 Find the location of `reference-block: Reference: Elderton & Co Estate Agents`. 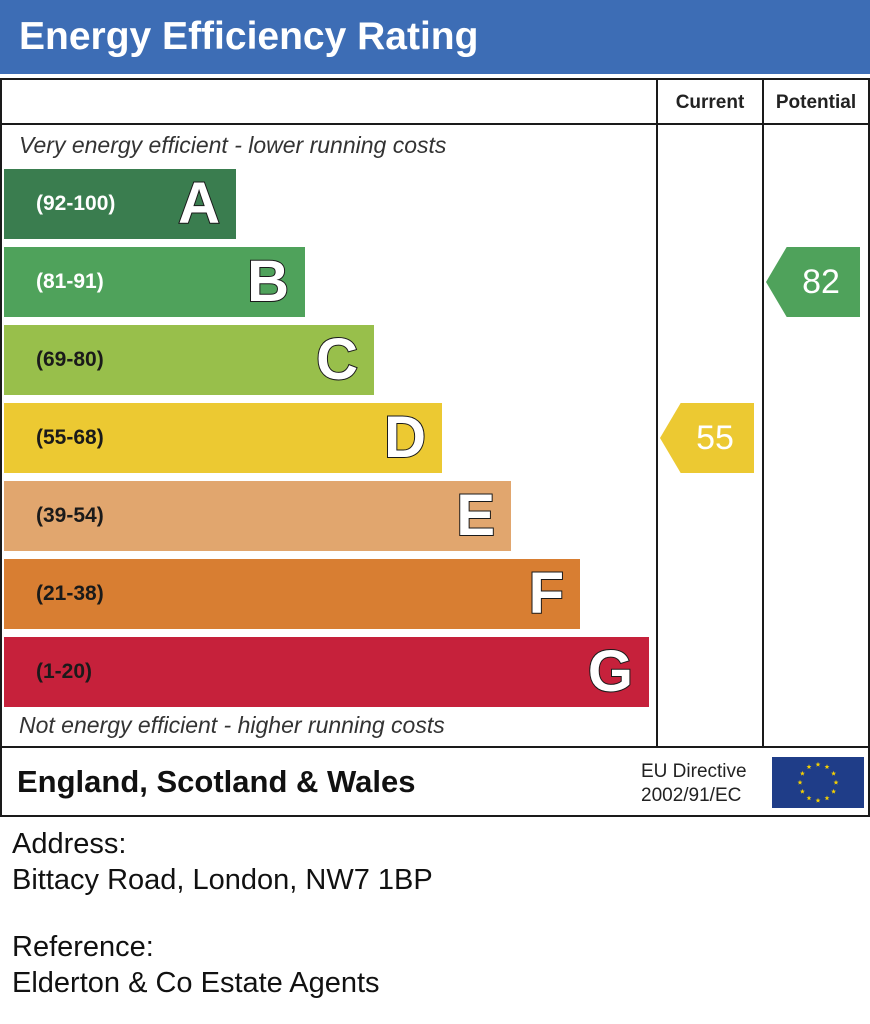

reference-block: Reference: Elderton & Co Estate Agents is located at coordinates (196, 965).